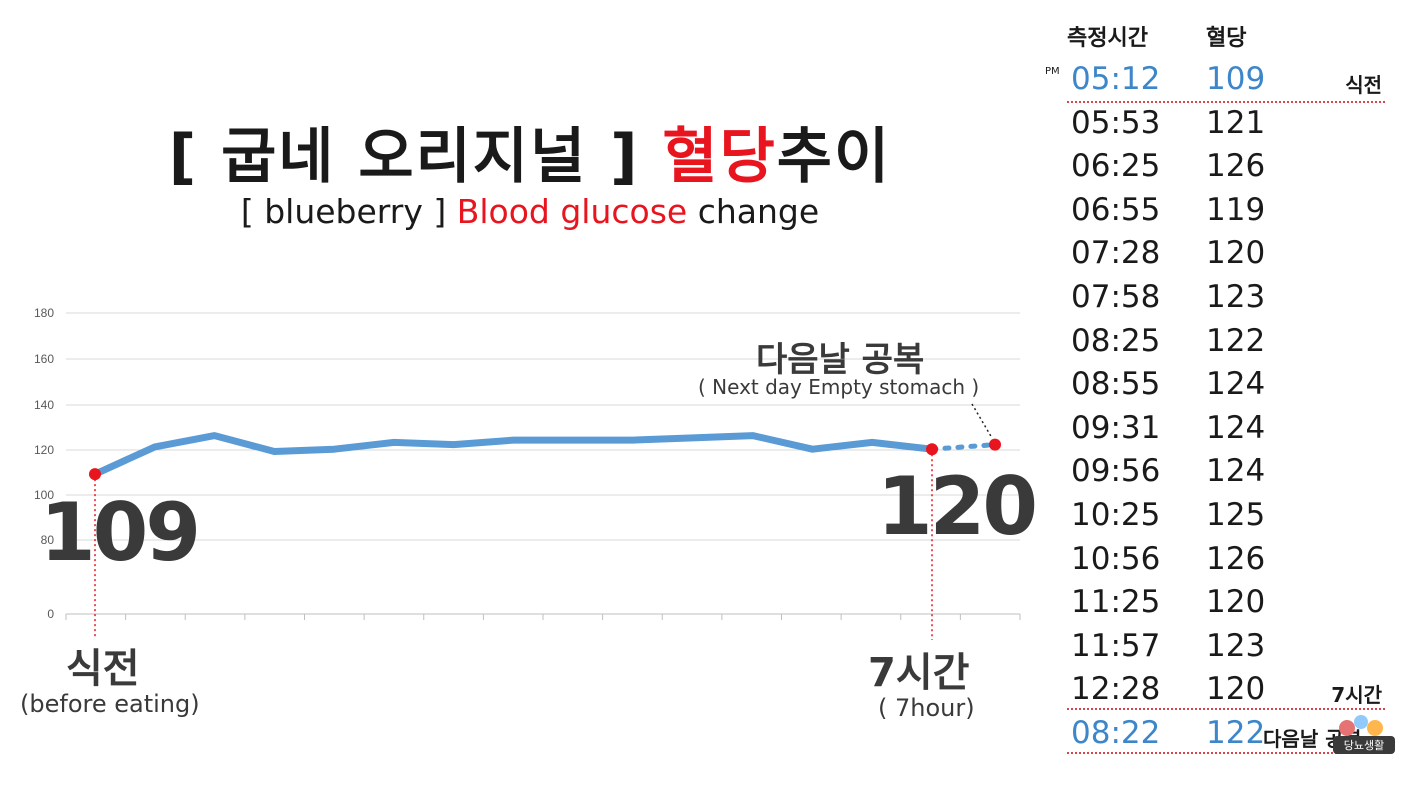  What do you see at coordinates (1364, 745) in the screenshot?
I see `logo-text: 당뇨생활` at bounding box center [1364, 745].